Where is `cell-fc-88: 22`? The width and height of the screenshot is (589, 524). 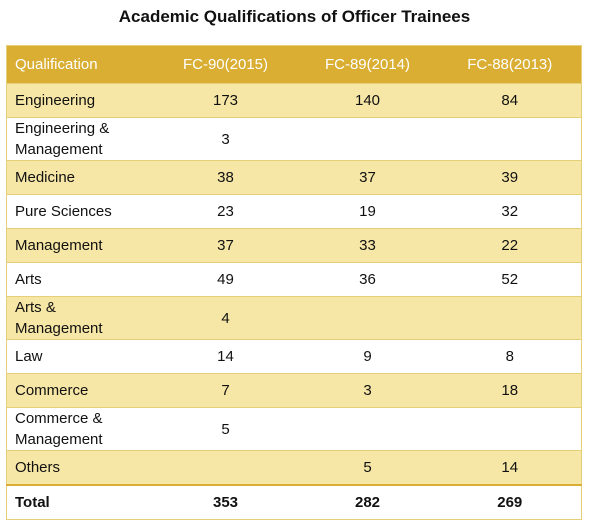 cell-fc-88: 22 is located at coordinates (510, 245).